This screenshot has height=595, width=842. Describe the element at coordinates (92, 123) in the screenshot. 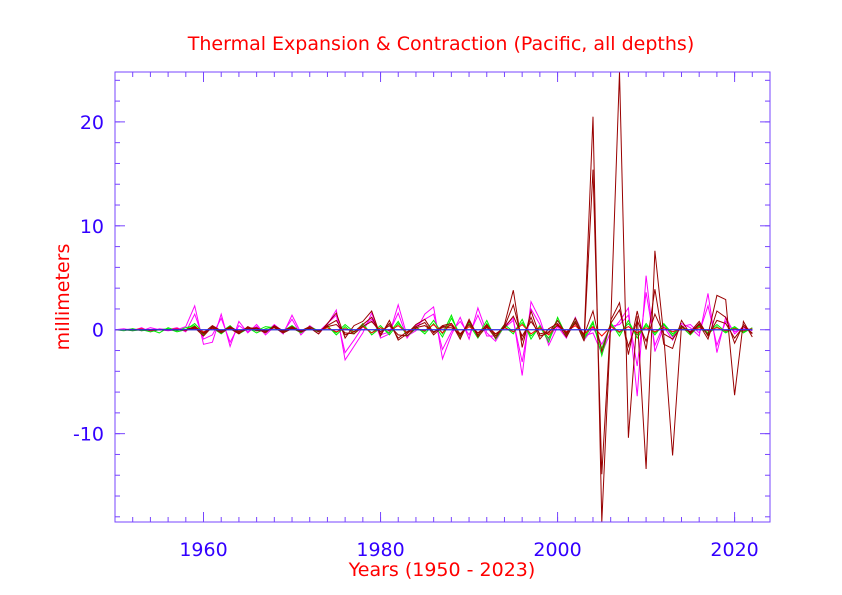

I see `y-tick-label: 20` at that location.